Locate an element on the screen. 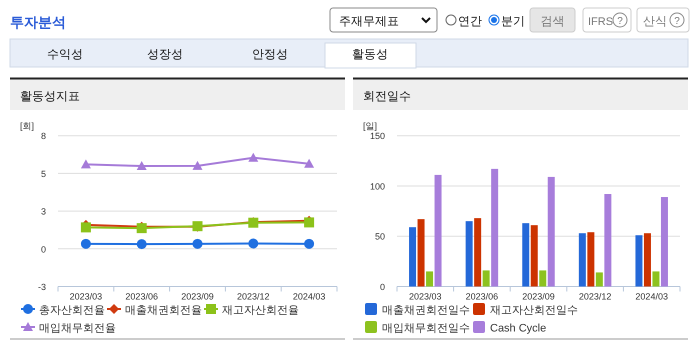  y-tick-label: 8 is located at coordinates (43, 136).